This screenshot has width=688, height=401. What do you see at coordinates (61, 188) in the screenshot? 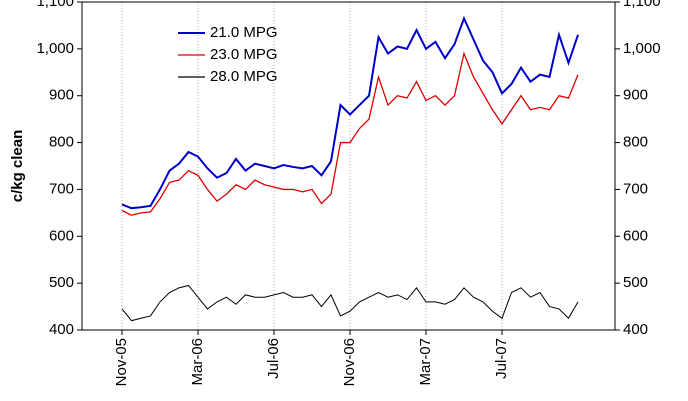
I see `y-tick-label: 700` at bounding box center [61, 188].